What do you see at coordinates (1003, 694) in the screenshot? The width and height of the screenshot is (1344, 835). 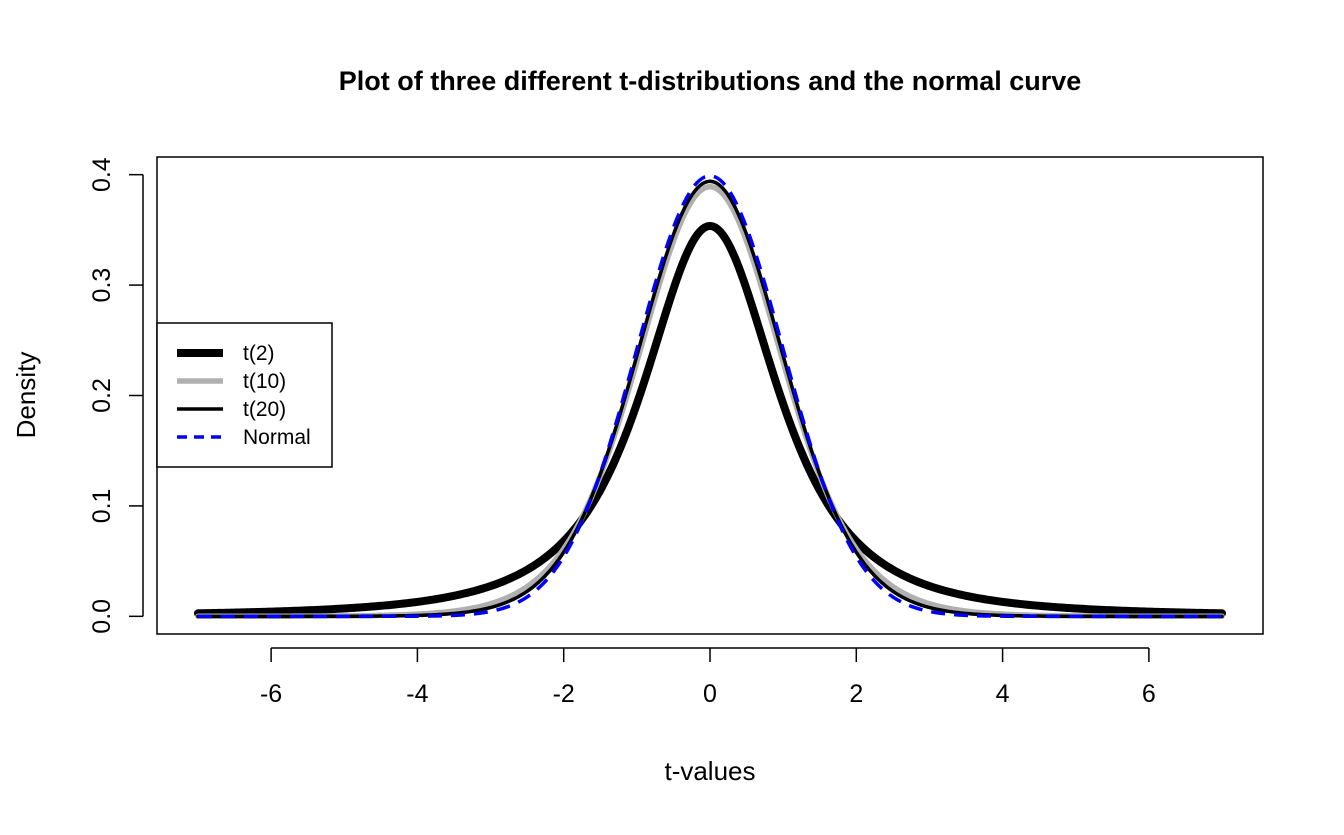 I see `x-tick-label: 4` at bounding box center [1003, 694].